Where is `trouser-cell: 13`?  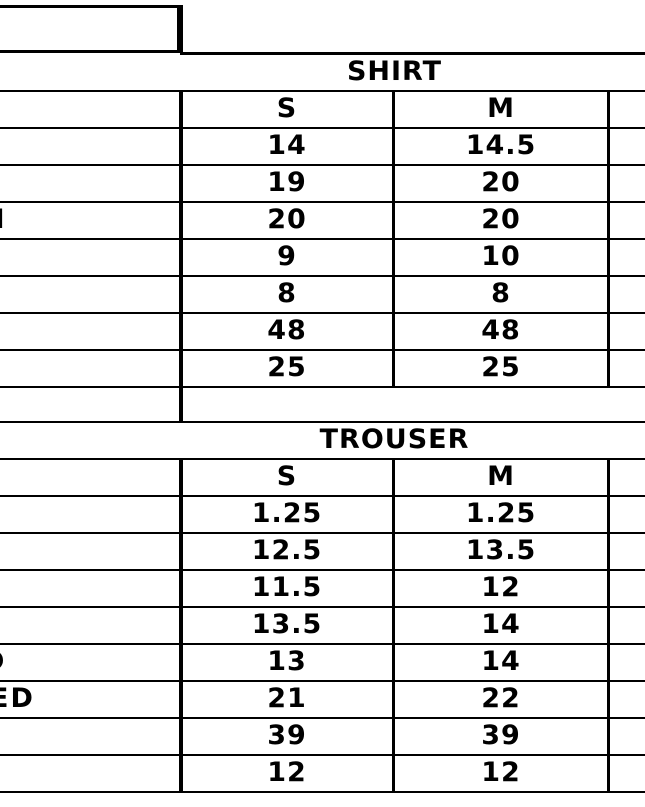 trouser-cell: 13 is located at coordinates (287, 661).